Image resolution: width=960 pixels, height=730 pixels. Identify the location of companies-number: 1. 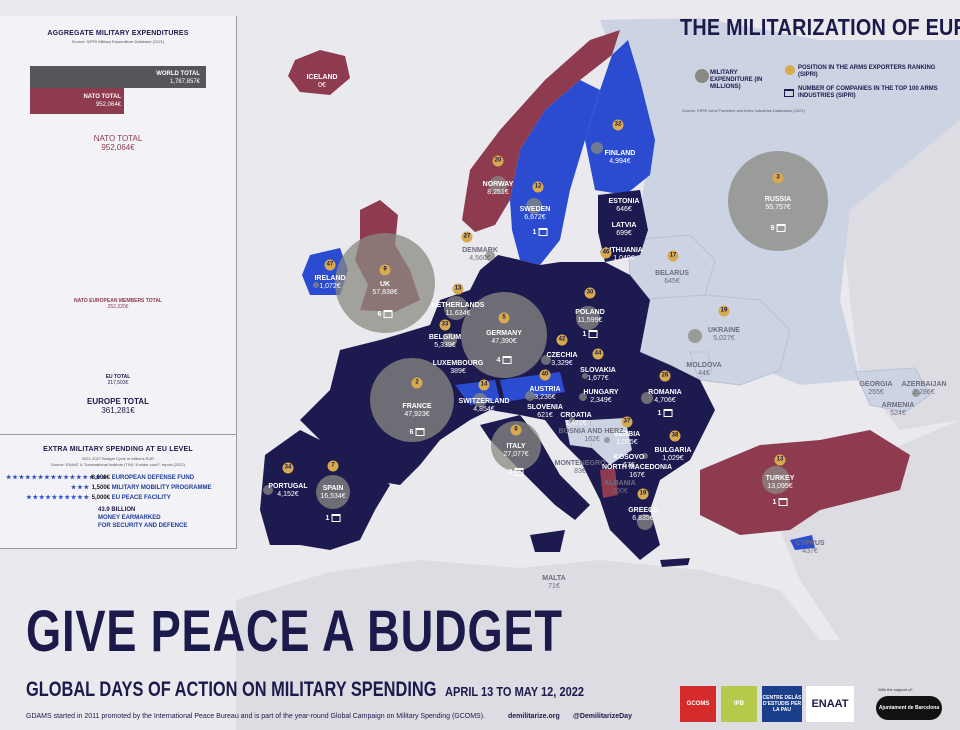
(327, 518).